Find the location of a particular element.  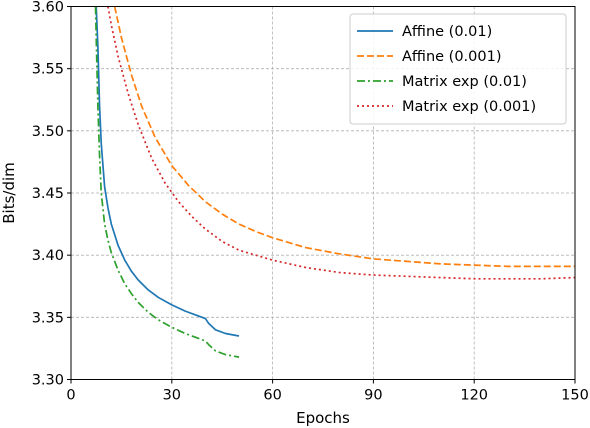

legend-box is located at coordinates (458, 69).